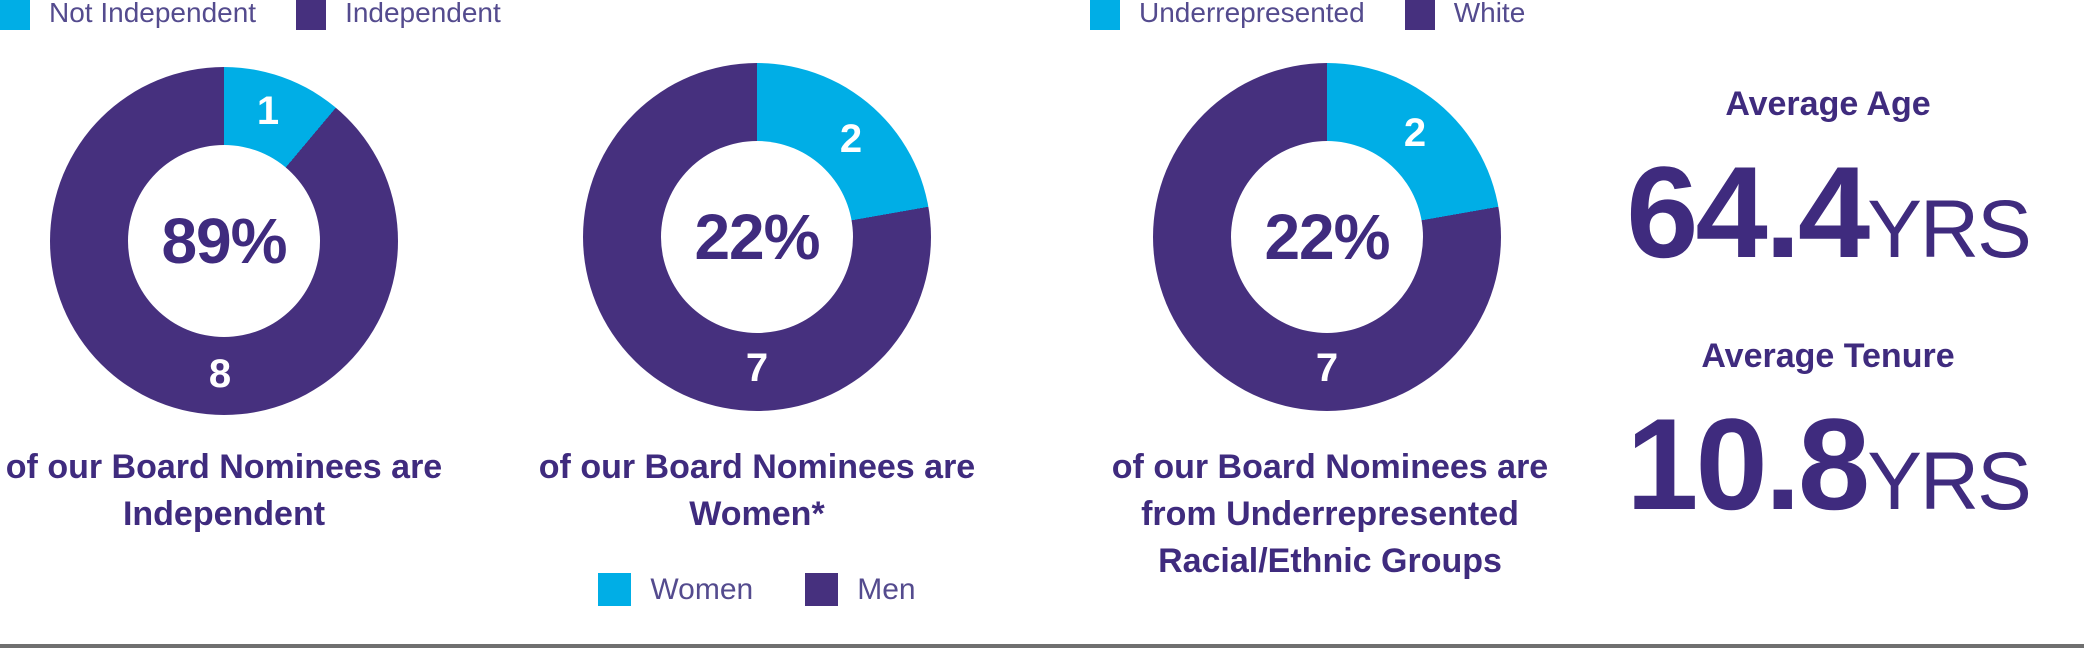 The height and width of the screenshot is (655, 2084). I want to click on legend-label-independent: Independent, so click(423, 14).